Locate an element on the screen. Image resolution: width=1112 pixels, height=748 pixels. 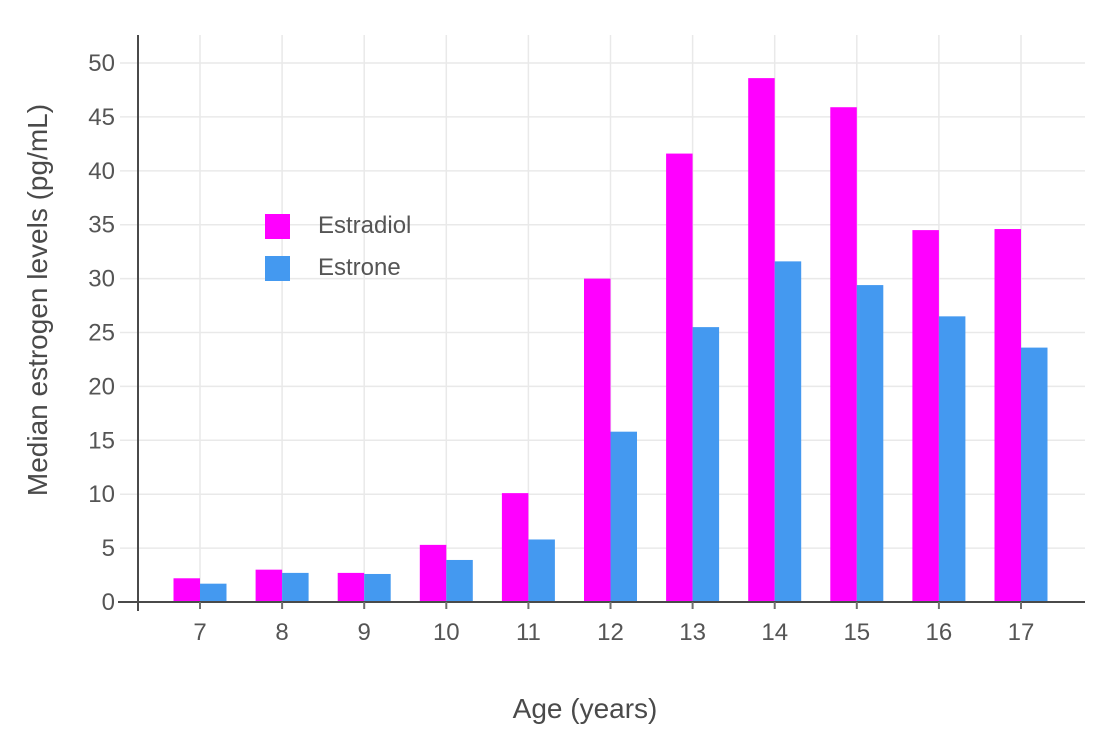
legend-swatch-estrone is located at coordinates (277, 268).